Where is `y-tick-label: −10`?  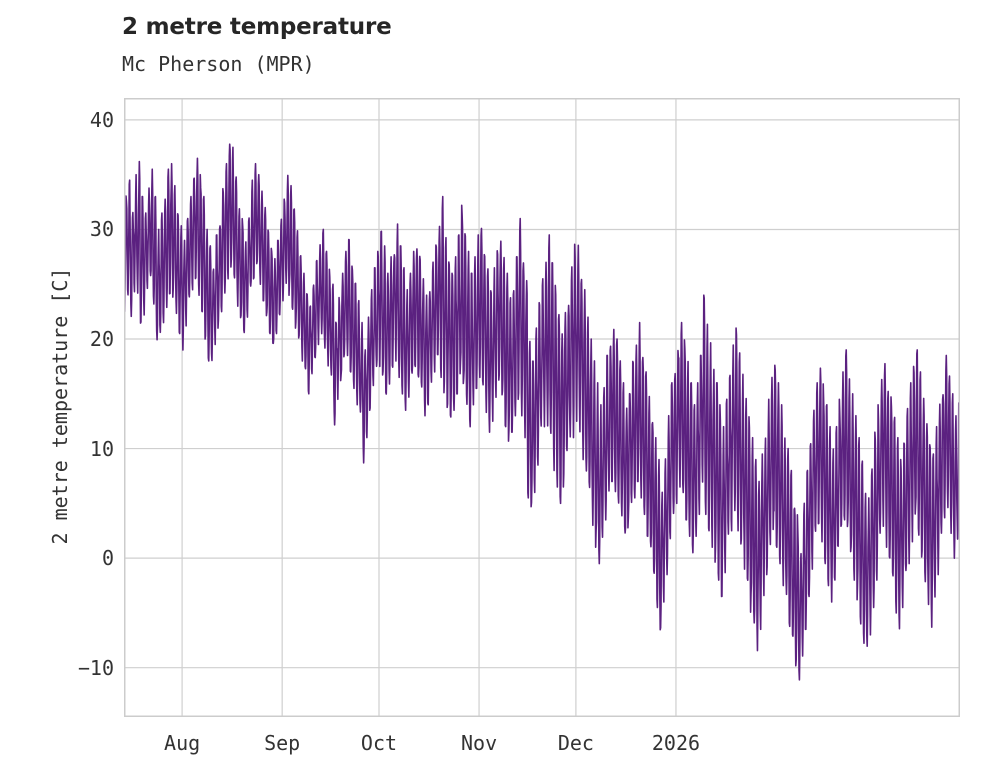 y-tick-label: −10 is located at coordinates (95, 667).